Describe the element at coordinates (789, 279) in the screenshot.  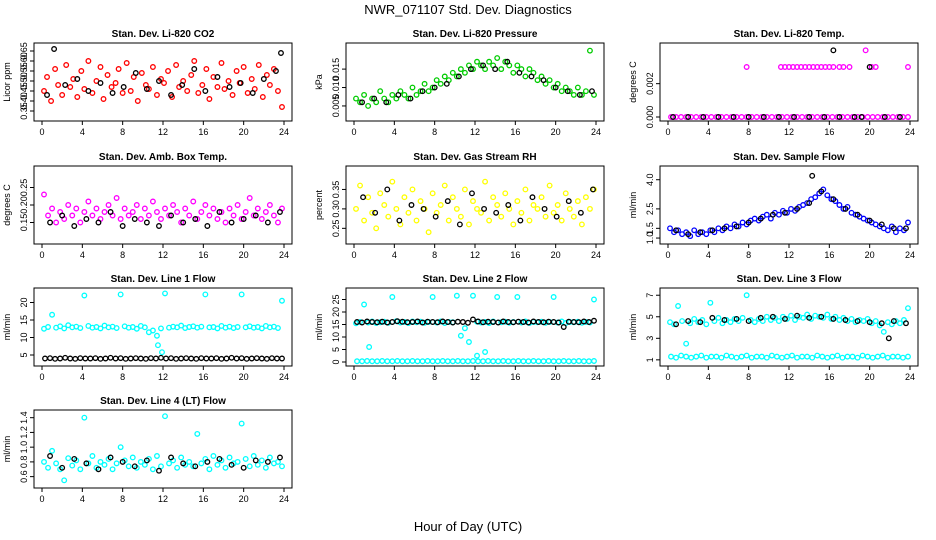
I see `panel-title: Stan. Dev. Line 3 Flow` at that location.